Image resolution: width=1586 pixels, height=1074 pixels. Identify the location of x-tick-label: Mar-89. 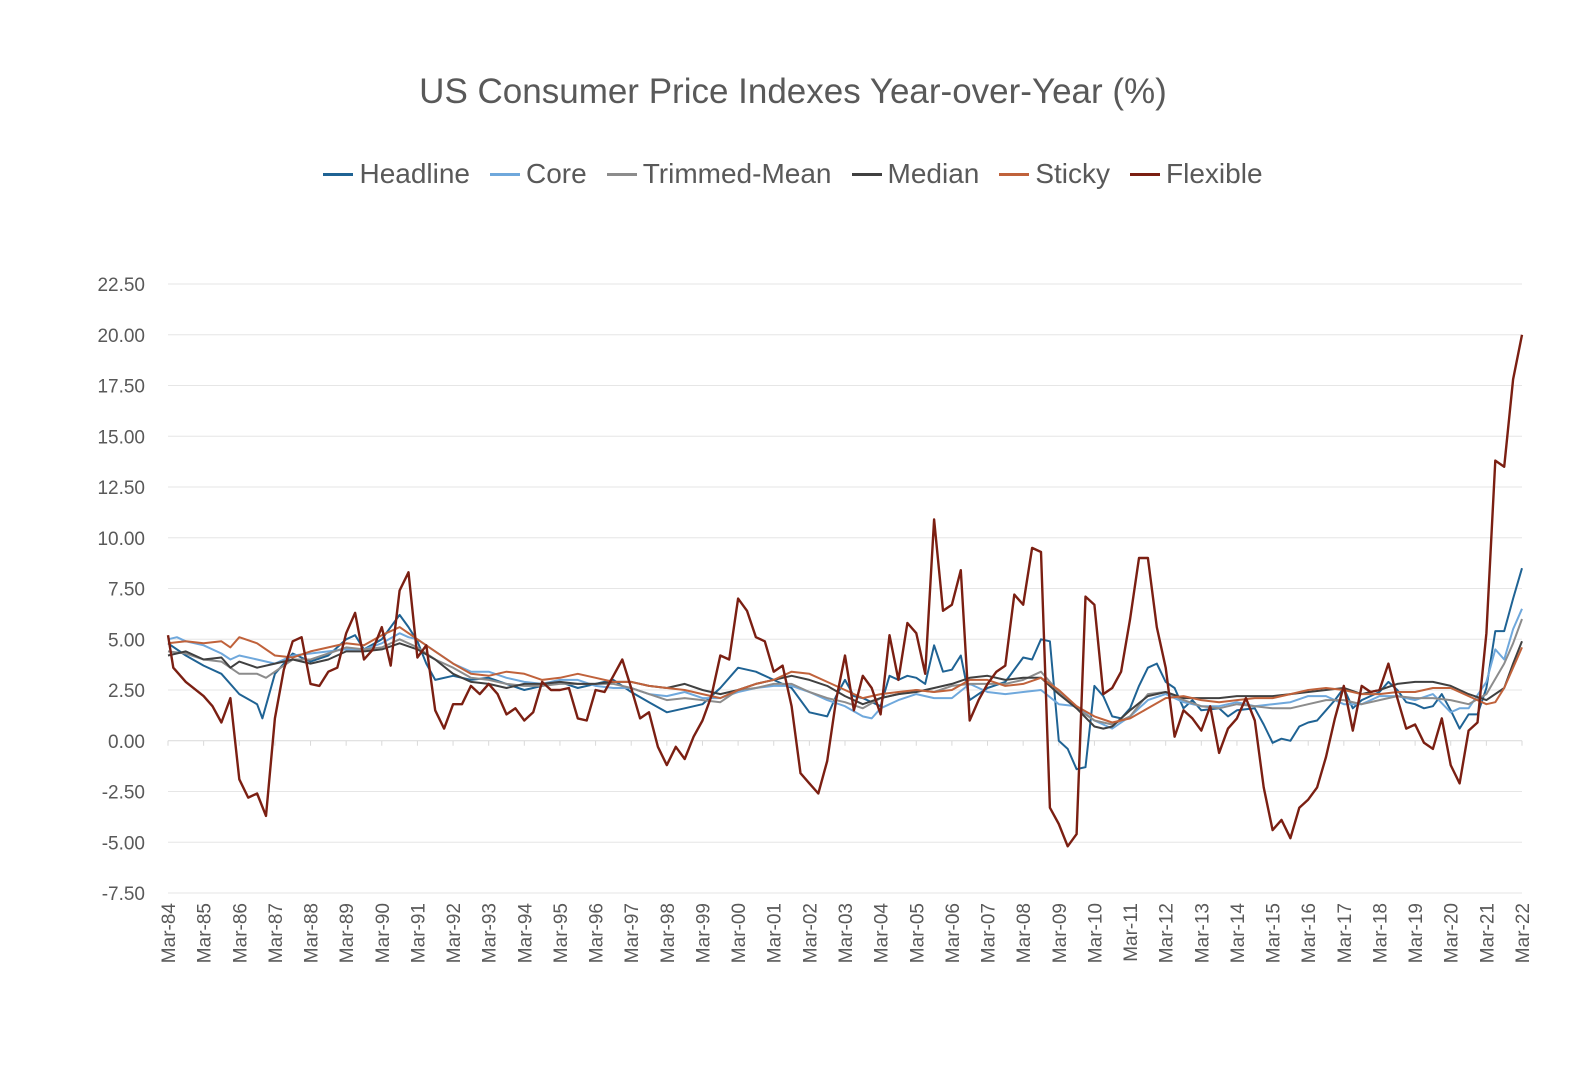
(347, 933).